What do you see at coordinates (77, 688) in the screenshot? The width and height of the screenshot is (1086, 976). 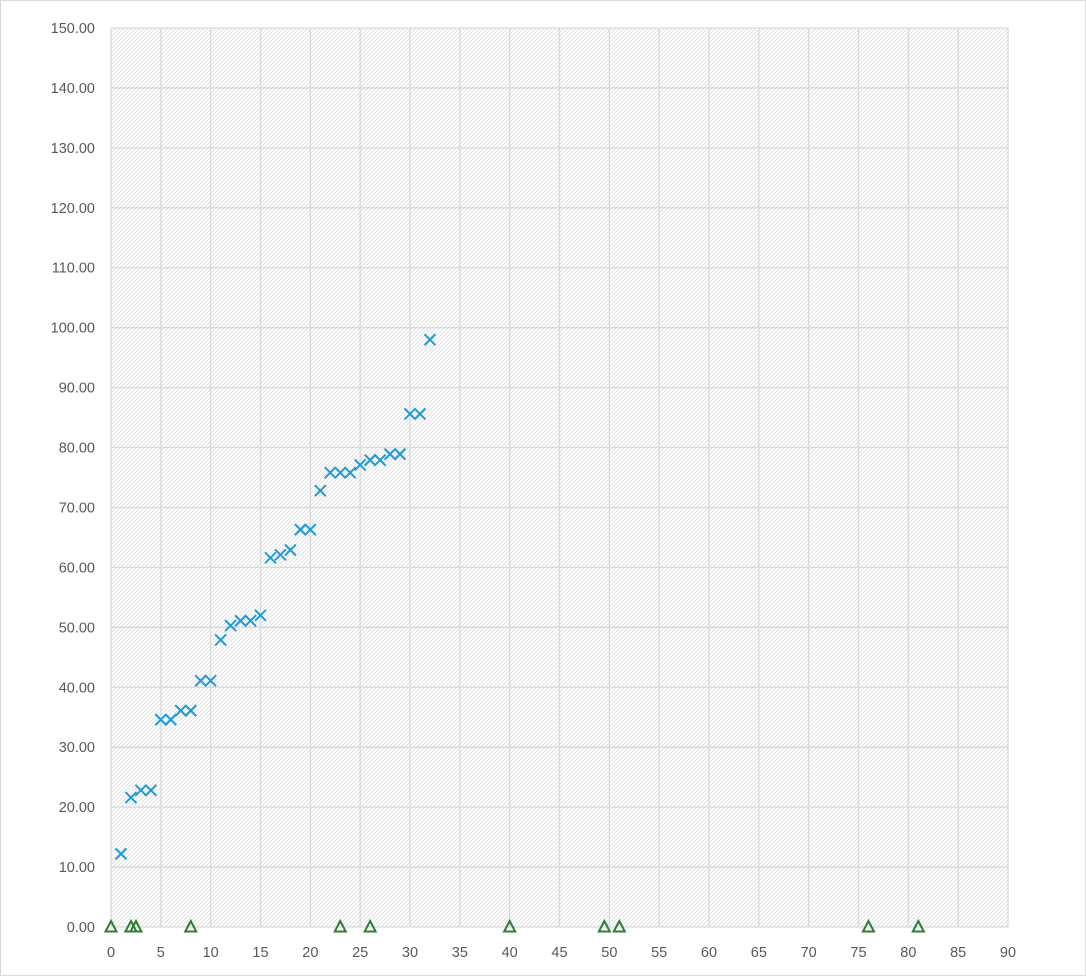 I see `y-tick-label: 40.00` at bounding box center [77, 688].